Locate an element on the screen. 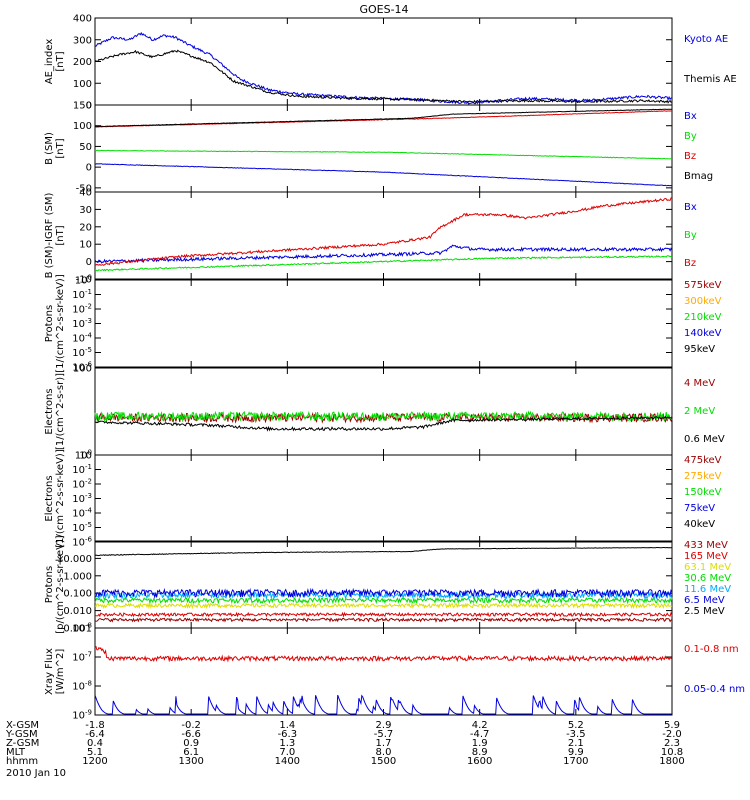 This screenshot has height=800, width=750. y-tick-label: -50 is located at coordinates (84, 188).